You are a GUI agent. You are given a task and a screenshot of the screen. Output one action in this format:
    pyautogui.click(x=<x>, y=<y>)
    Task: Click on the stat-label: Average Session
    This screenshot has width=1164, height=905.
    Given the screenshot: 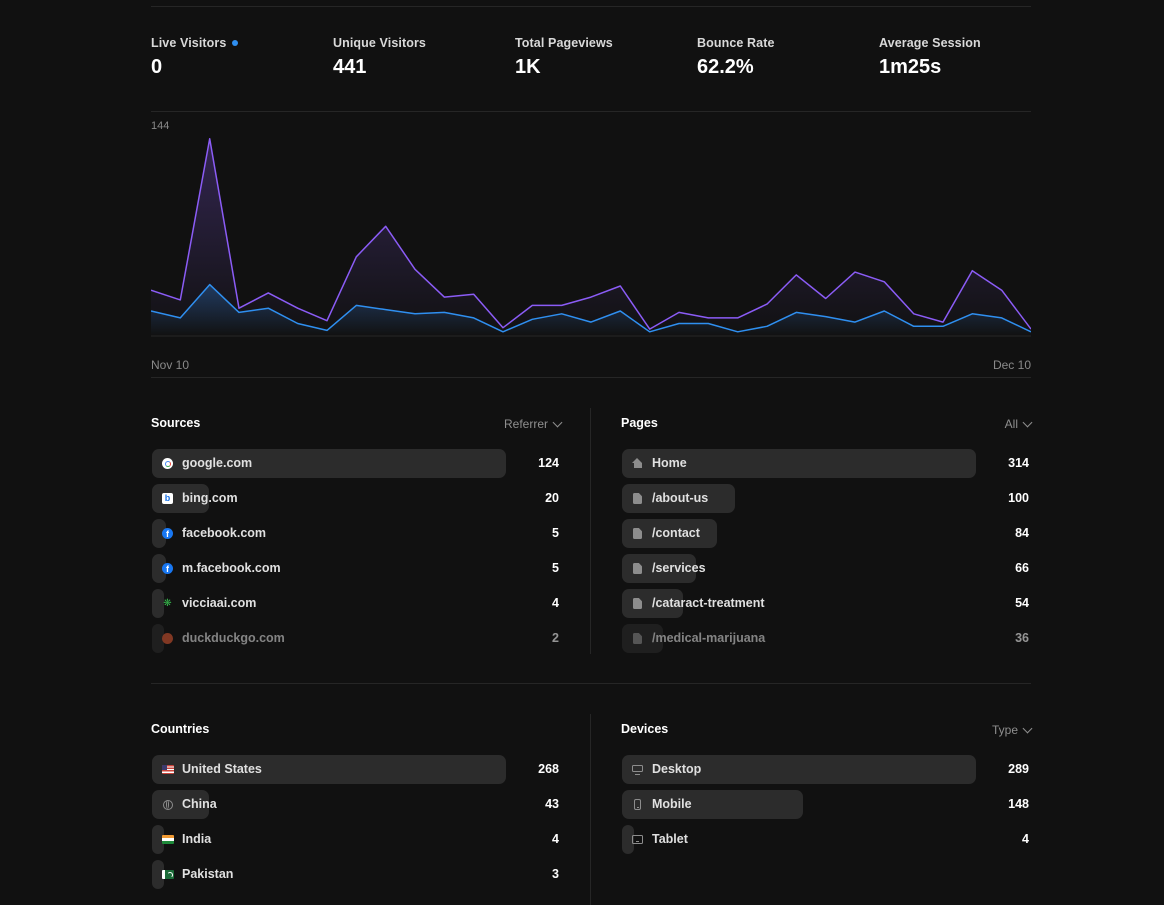 What is the action you would take?
    pyautogui.click(x=930, y=43)
    